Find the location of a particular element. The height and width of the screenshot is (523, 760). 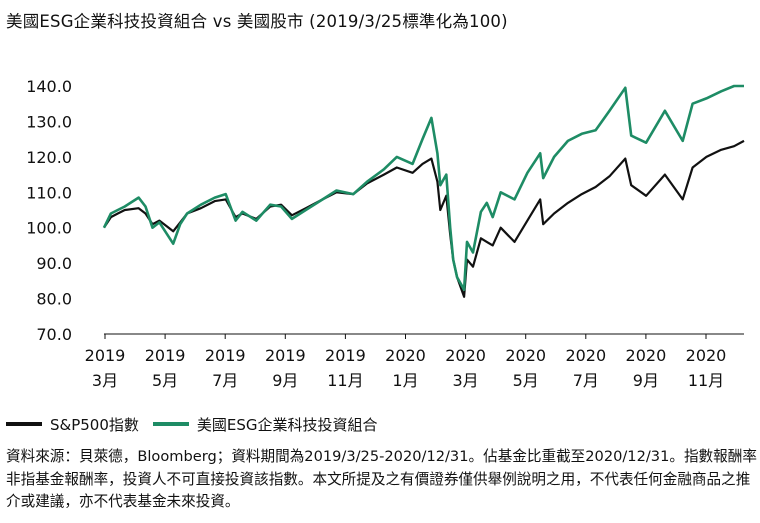

legend-label-esg: 美國ESG企業科技投資組合 is located at coordinates (287, 424).